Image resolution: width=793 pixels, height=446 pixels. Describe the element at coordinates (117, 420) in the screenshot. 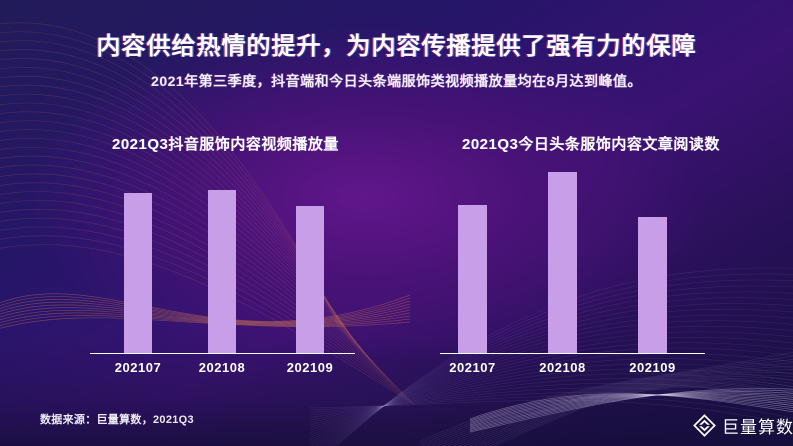

I see `data-source-note: 数据来源：巨量算数，2021Q3` at that location.